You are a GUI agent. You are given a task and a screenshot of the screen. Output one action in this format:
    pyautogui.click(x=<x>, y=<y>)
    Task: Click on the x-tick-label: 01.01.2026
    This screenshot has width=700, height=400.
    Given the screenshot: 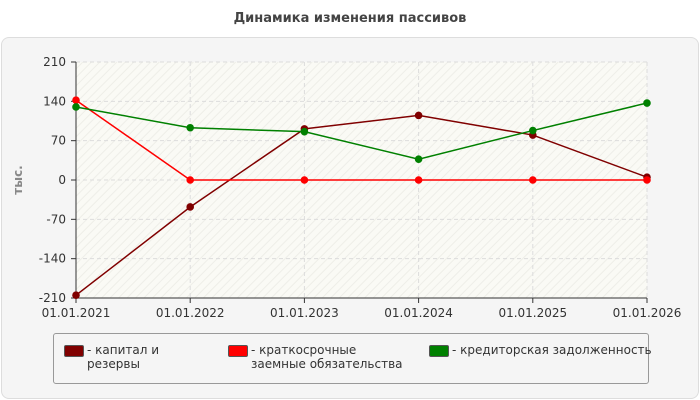 What is the action you would take?
    pyautogui.click(x=647, y=313)
    